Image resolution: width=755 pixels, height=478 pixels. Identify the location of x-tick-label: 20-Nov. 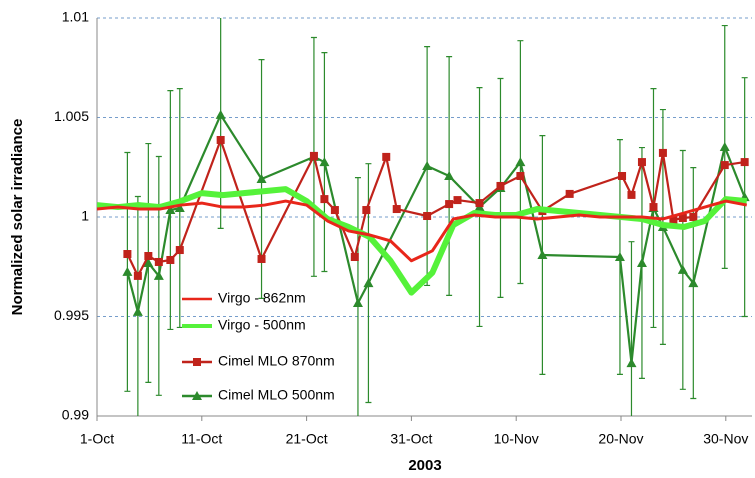
(620, 439).